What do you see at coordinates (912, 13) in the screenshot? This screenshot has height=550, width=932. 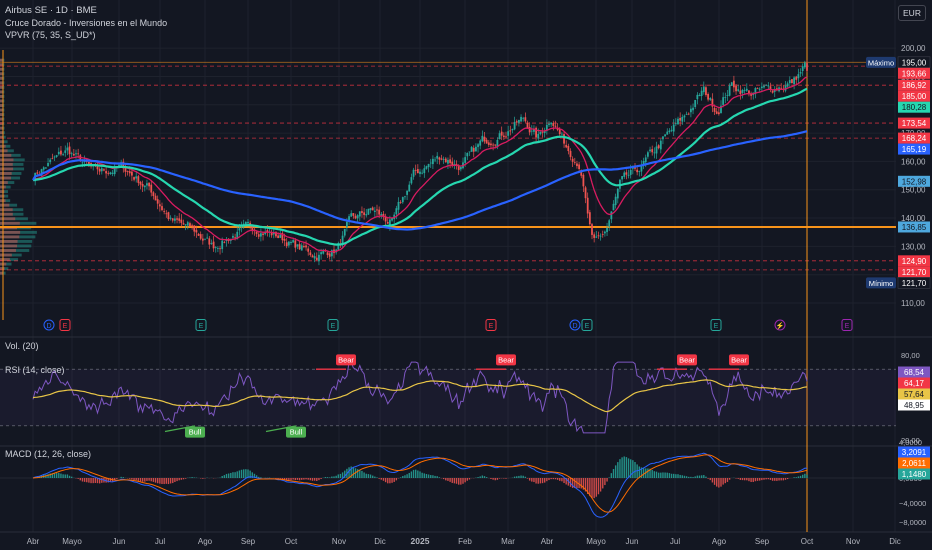 I see `currency-button: EUR` at bounding box center [912, 13].